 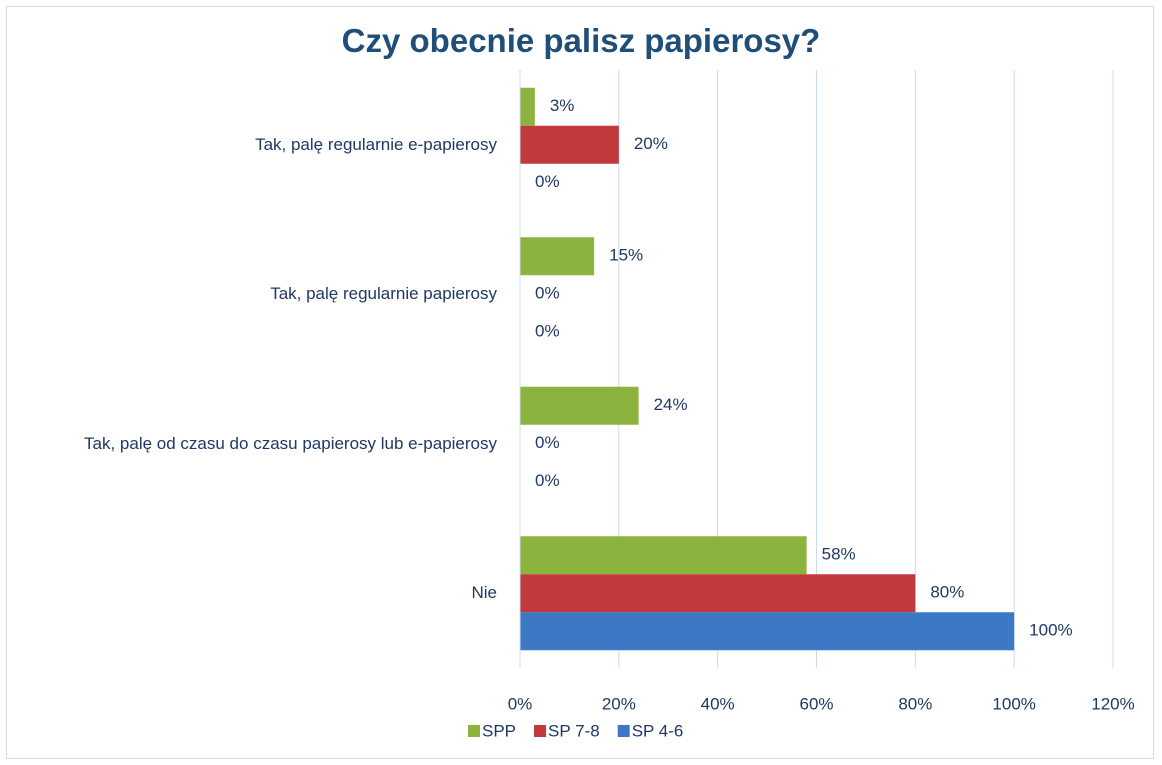 I want to click on x-tick-label: 20%, so click(x=619, y=703).